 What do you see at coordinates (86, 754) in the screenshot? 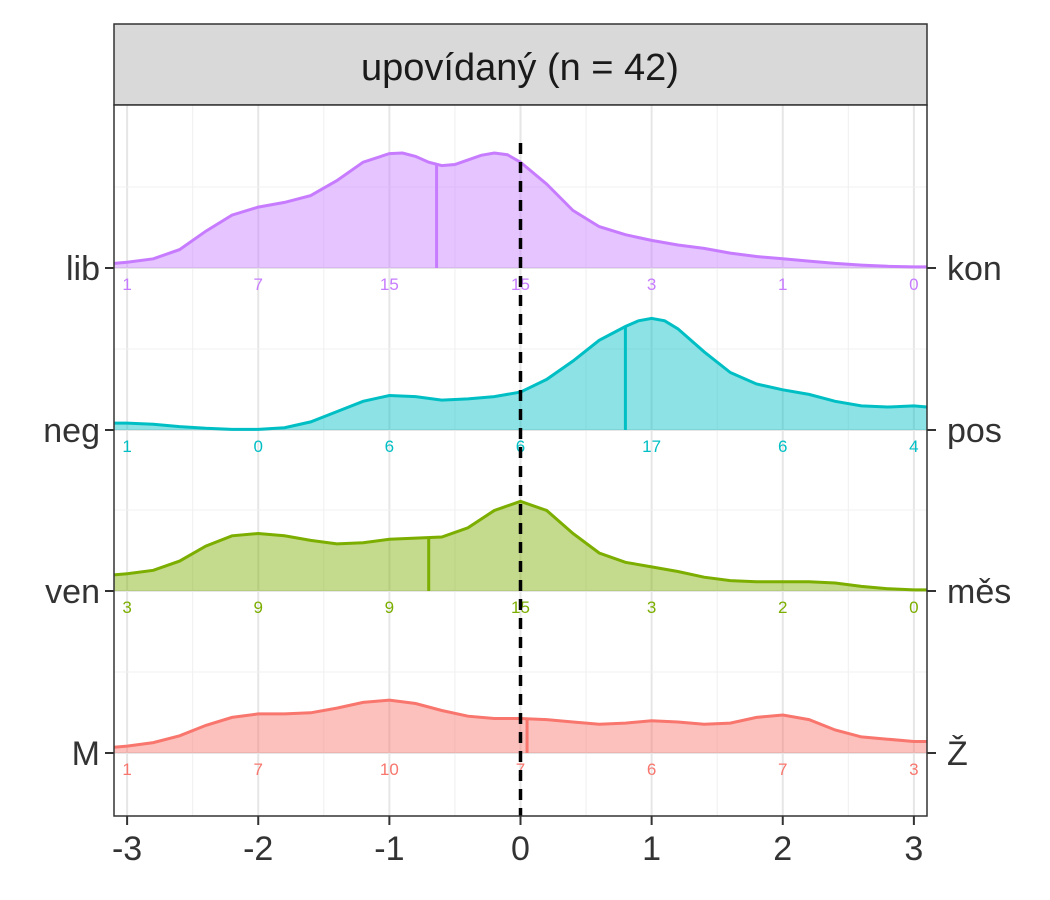
I see `y-label-left: M` at bounding box center [86, 754].